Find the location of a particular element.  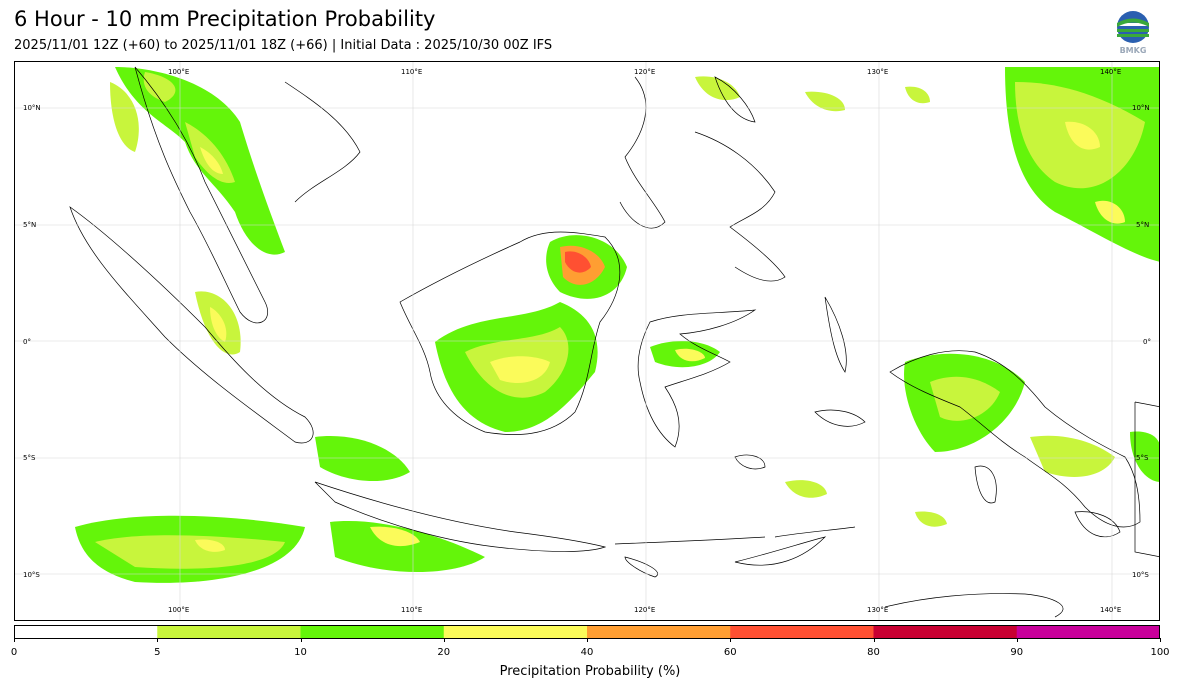

bmkg-logo: BMKG is located at coordinates (1133, 33).